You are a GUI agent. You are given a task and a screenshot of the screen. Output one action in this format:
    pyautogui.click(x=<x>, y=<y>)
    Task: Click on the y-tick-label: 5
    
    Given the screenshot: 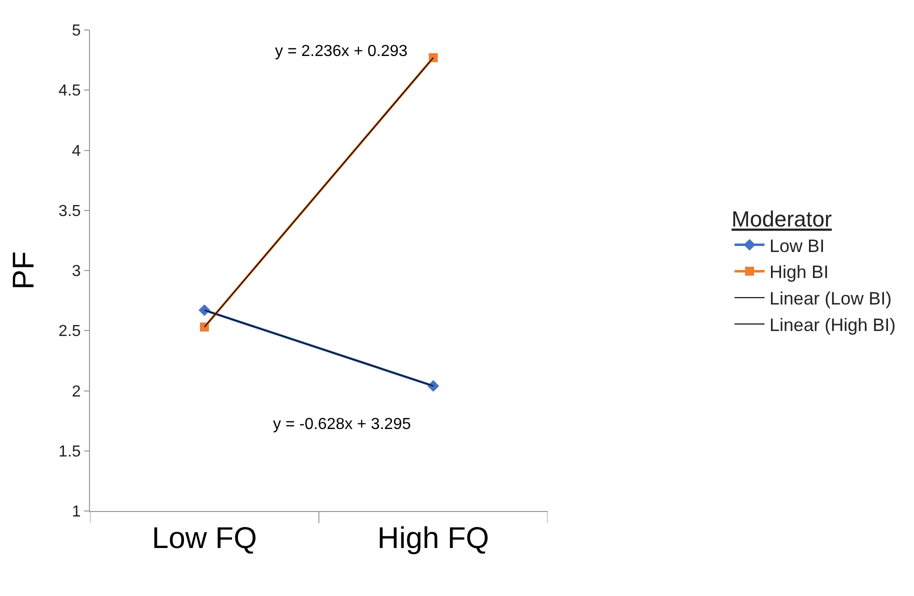 What is the action you would take?
    pyautogui.click(x=76, y=31)
    